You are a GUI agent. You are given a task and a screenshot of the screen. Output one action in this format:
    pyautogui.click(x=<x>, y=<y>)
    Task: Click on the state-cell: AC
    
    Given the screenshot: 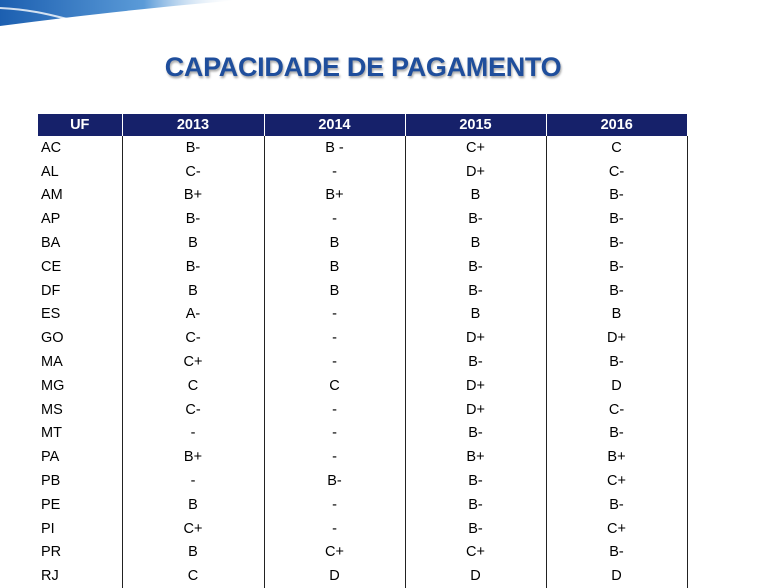 What is the action you would take?
    pyautogui.click(x=51, y=147)
    